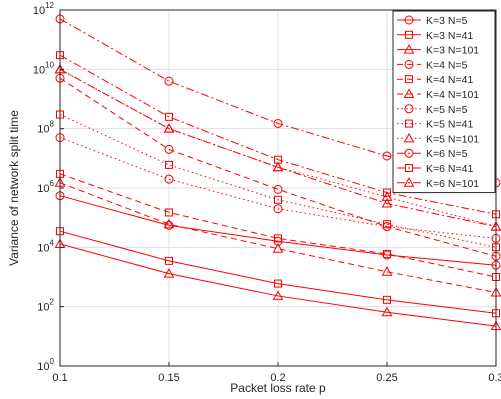  I want to click on y-tick-label: 10⁸, so click(45, 128).